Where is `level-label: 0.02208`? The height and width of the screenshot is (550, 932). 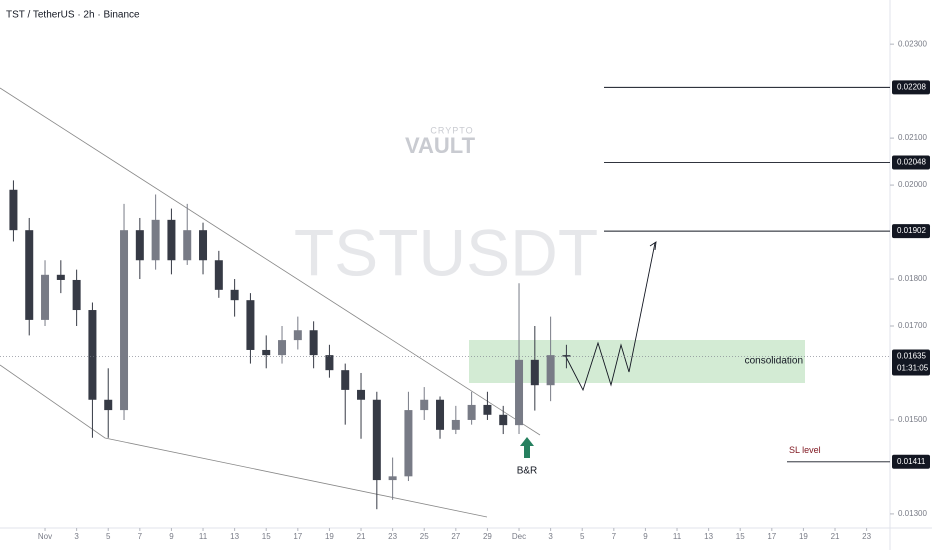 level-label: 0.02208 is located at coordinates (911, 86).